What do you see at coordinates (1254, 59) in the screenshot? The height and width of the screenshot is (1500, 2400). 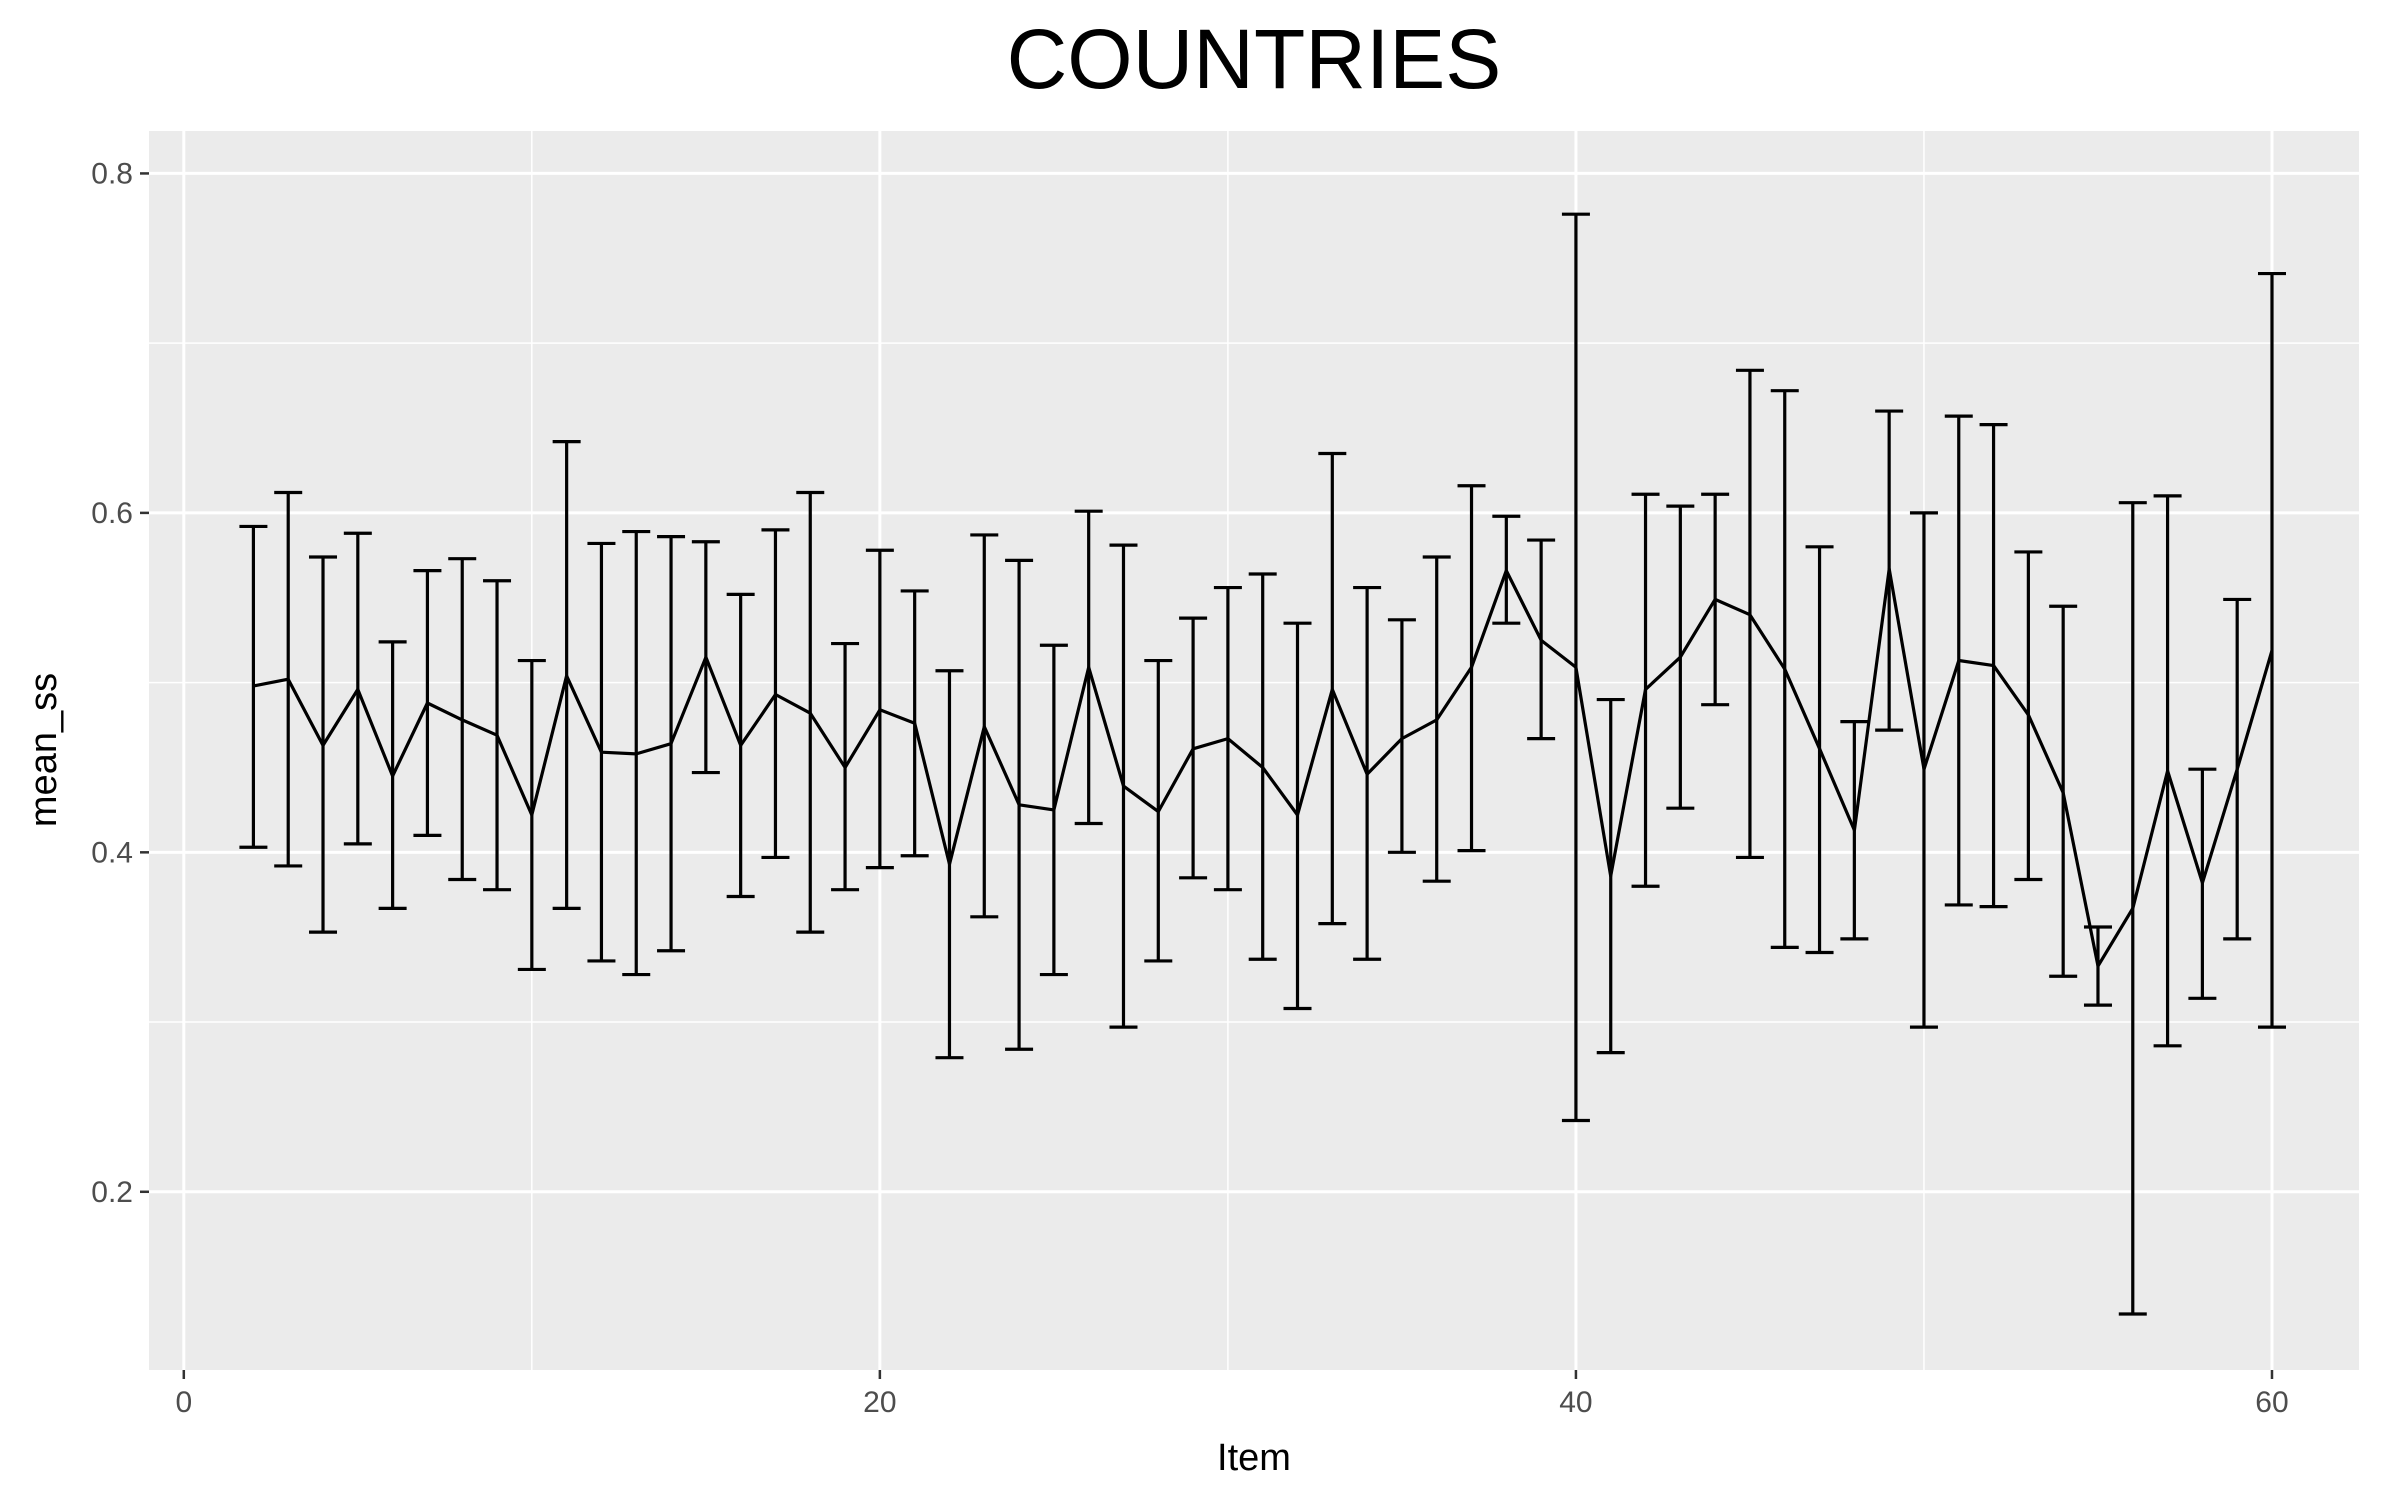 I see `chart-title: COUNTRIES` at bounding box center [1254, 59].